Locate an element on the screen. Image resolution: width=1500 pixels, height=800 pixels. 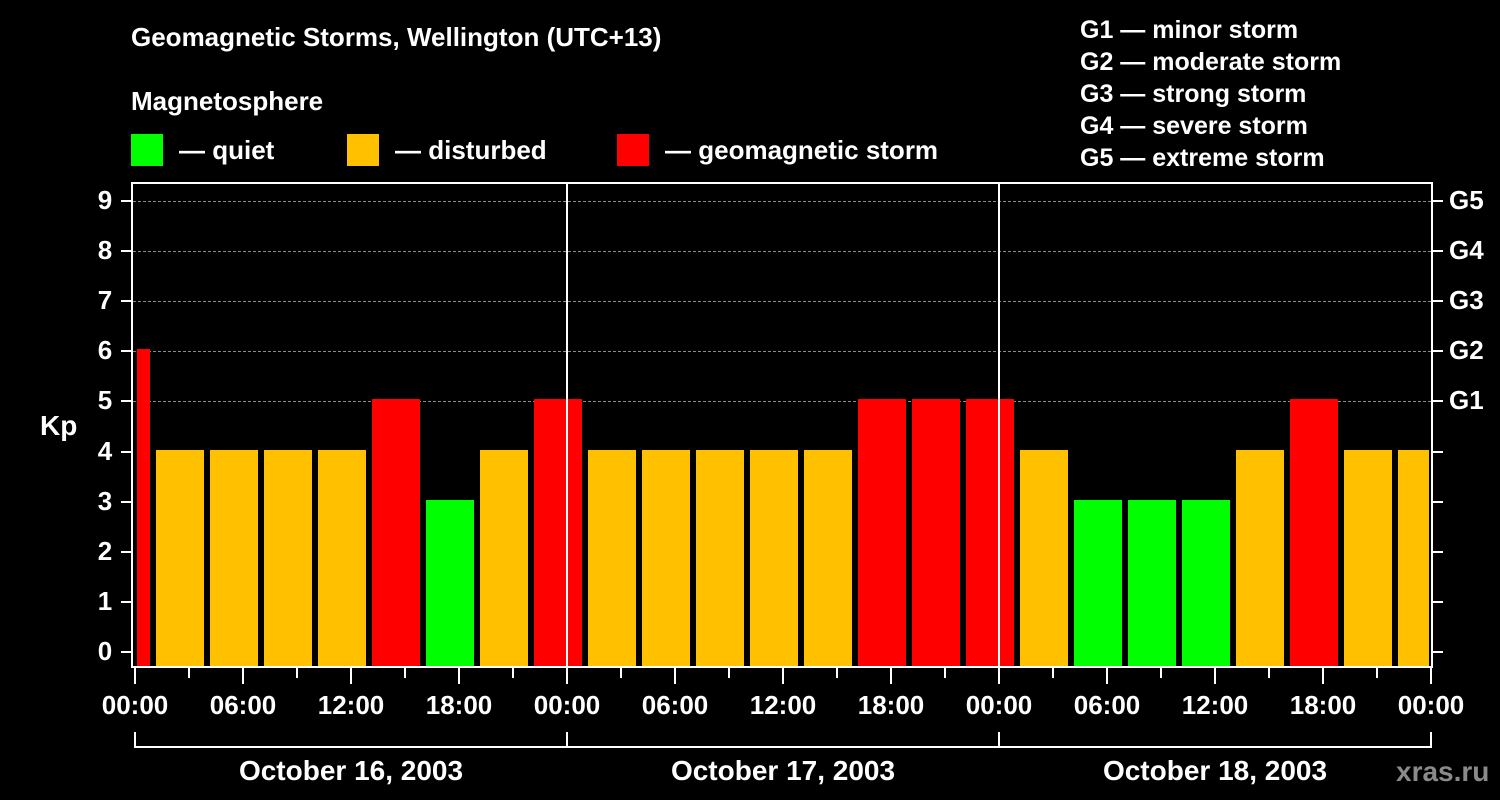
g-scale-item: G1 — minor storm is located at coordinates (1189, 30).